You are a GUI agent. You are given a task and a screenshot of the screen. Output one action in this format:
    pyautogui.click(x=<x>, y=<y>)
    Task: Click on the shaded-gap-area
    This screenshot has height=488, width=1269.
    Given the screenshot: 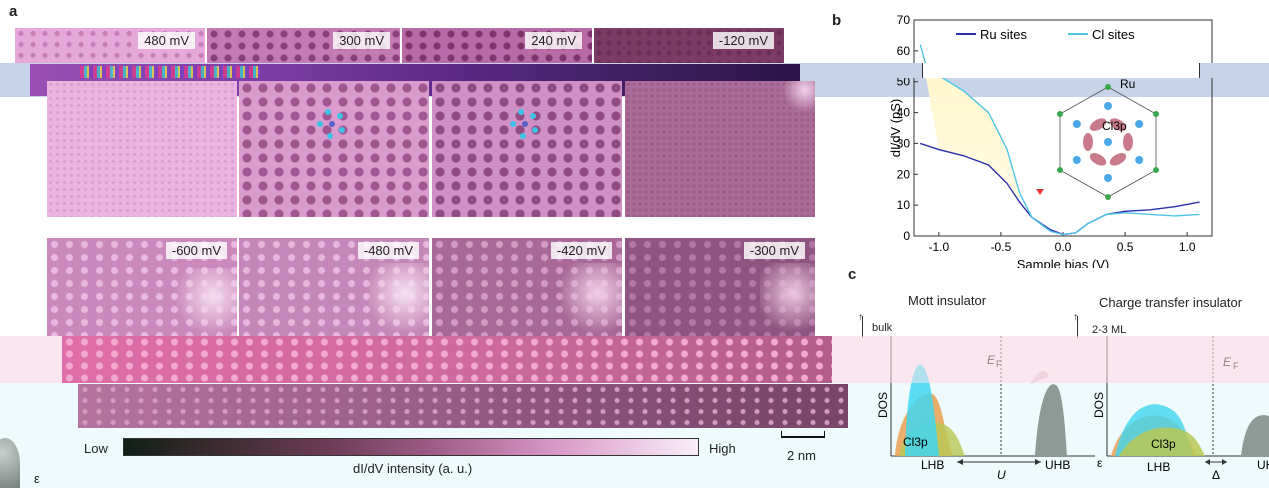 What is the action you would take?
    pyautogui.click(x=970, y=123)
    